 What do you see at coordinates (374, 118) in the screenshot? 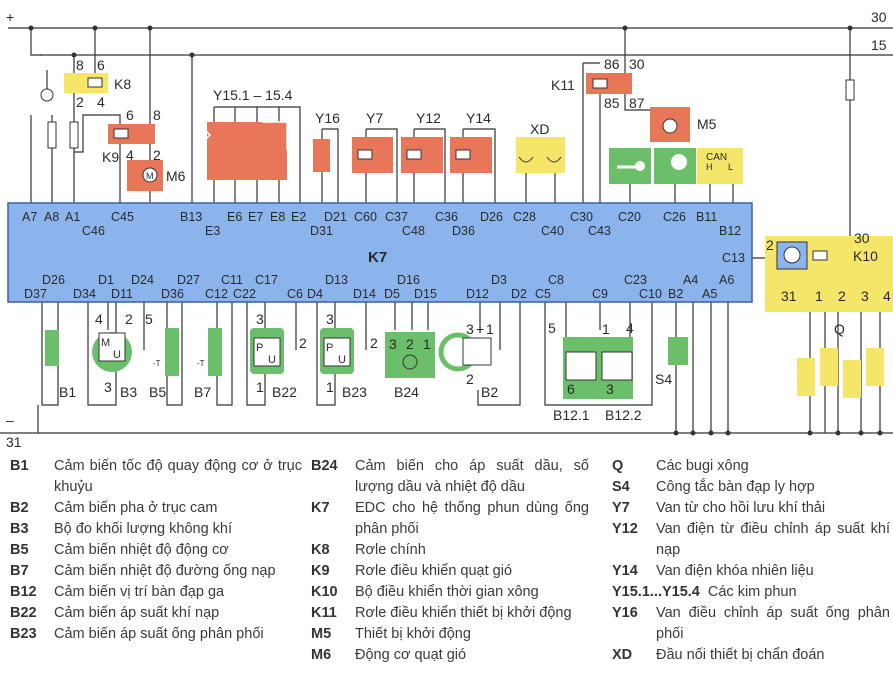
I see `component-label: Y7` at bounding box center [374, 118].